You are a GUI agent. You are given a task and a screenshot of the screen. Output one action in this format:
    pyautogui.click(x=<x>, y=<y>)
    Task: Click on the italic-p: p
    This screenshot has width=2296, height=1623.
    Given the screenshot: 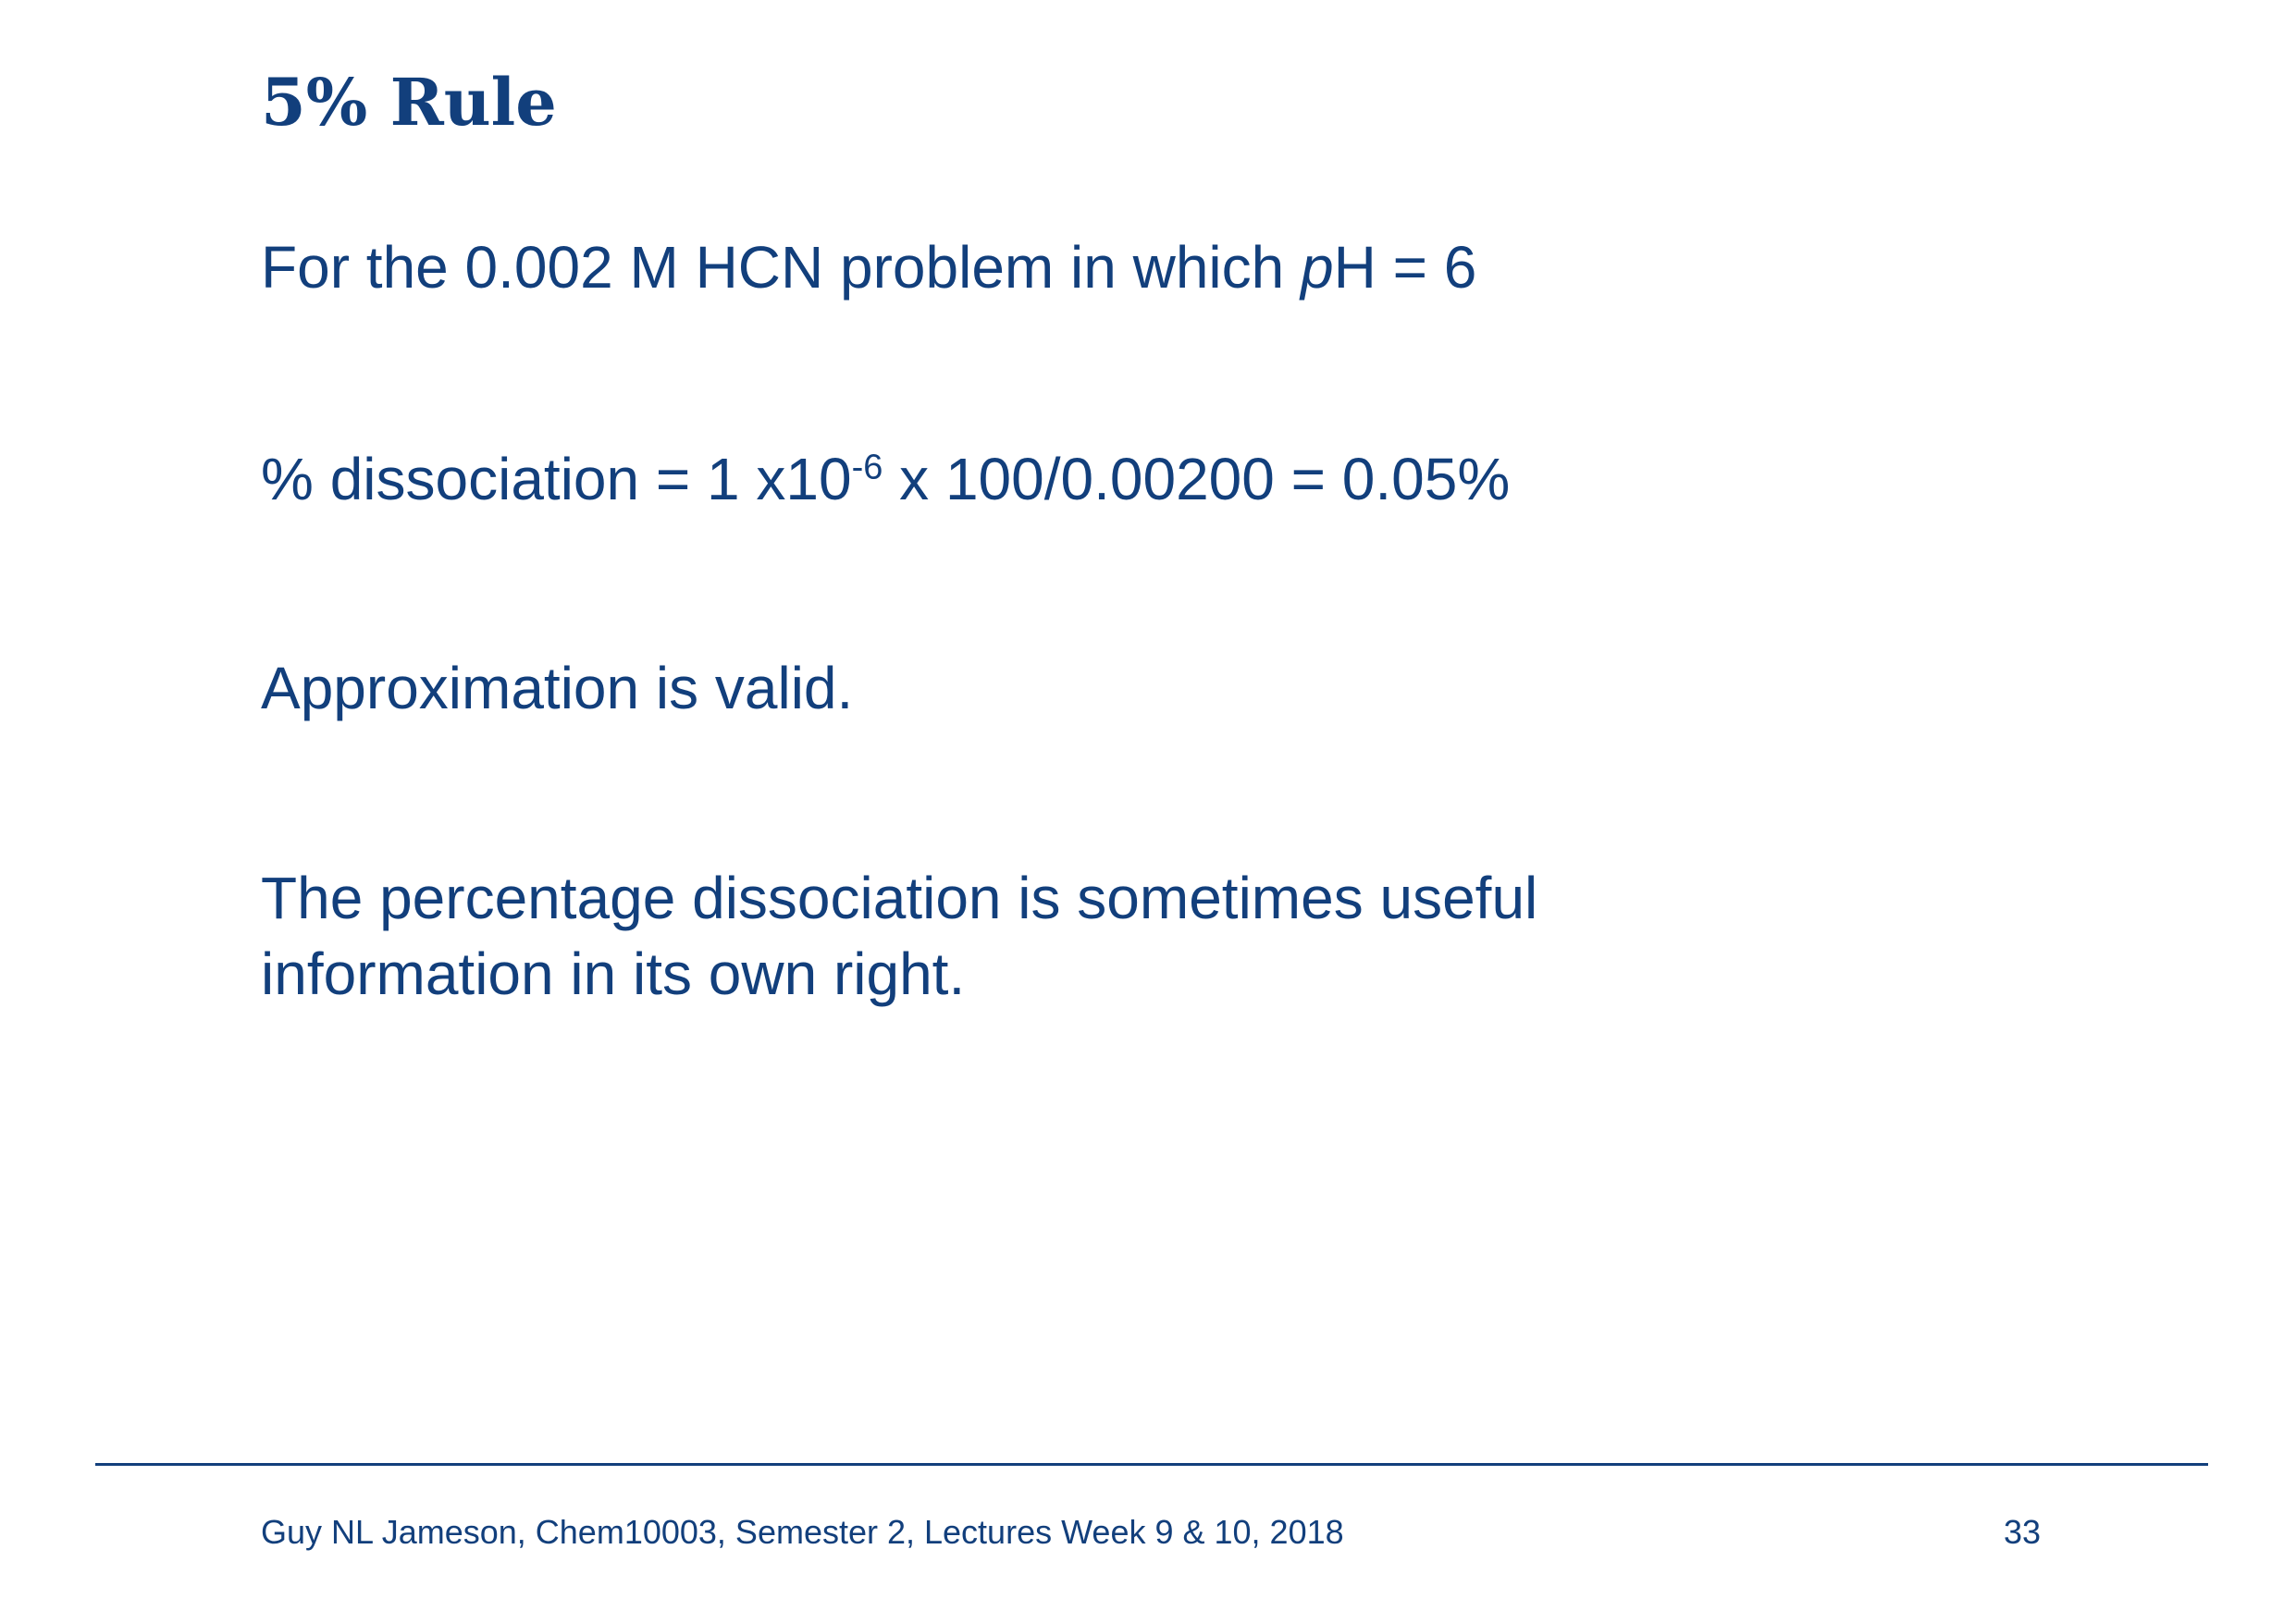 What is the action you would take?
    pyautogui.click(x=1317, y=267)
    